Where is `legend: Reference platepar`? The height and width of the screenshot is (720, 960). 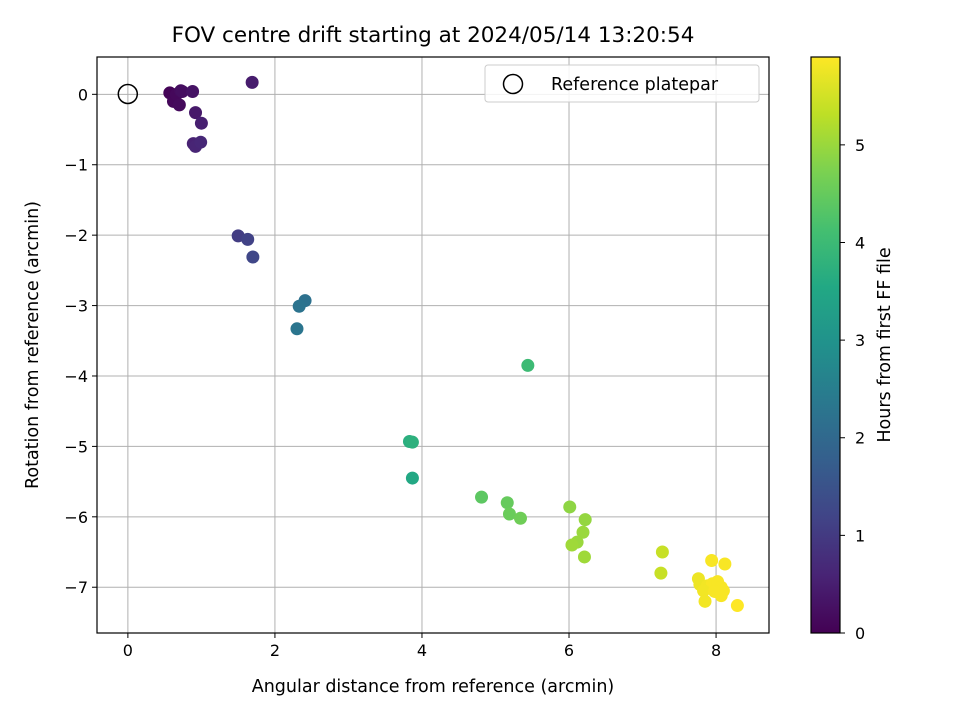
legend: Reference platepar is located at coordinates (622, 83).